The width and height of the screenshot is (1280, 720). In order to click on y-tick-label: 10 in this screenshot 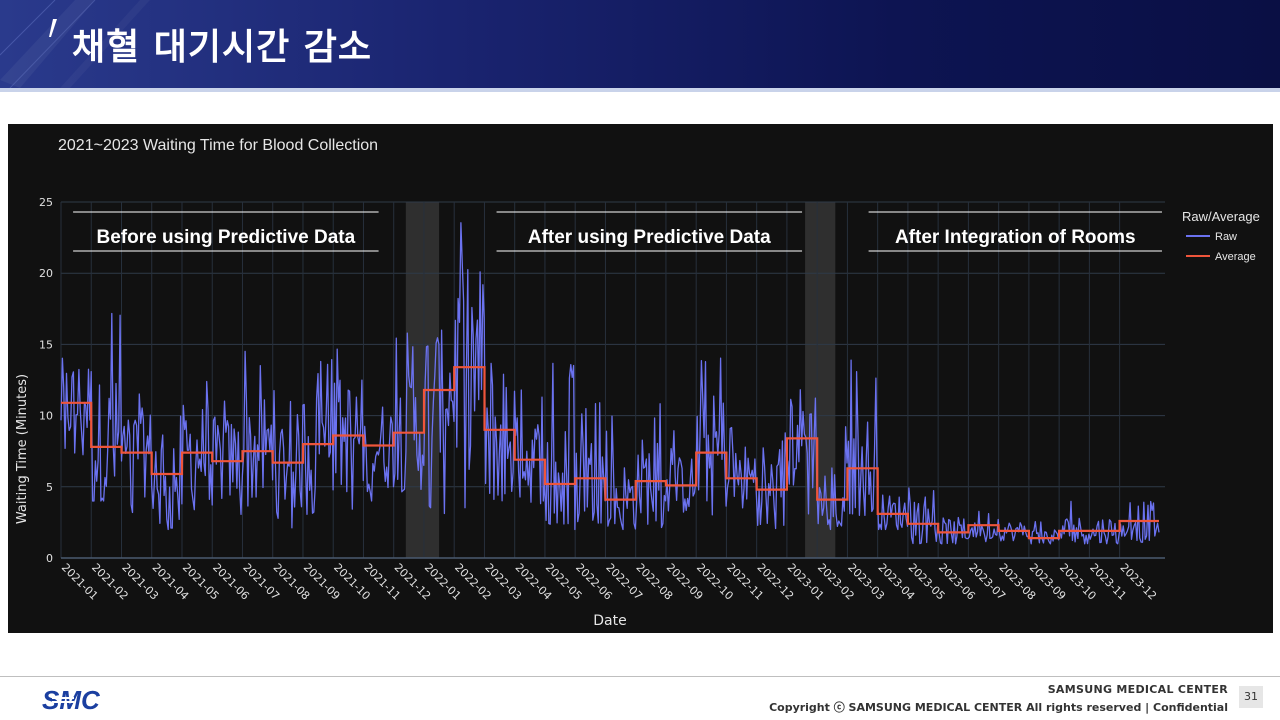, I will do `click(46, 416)`.